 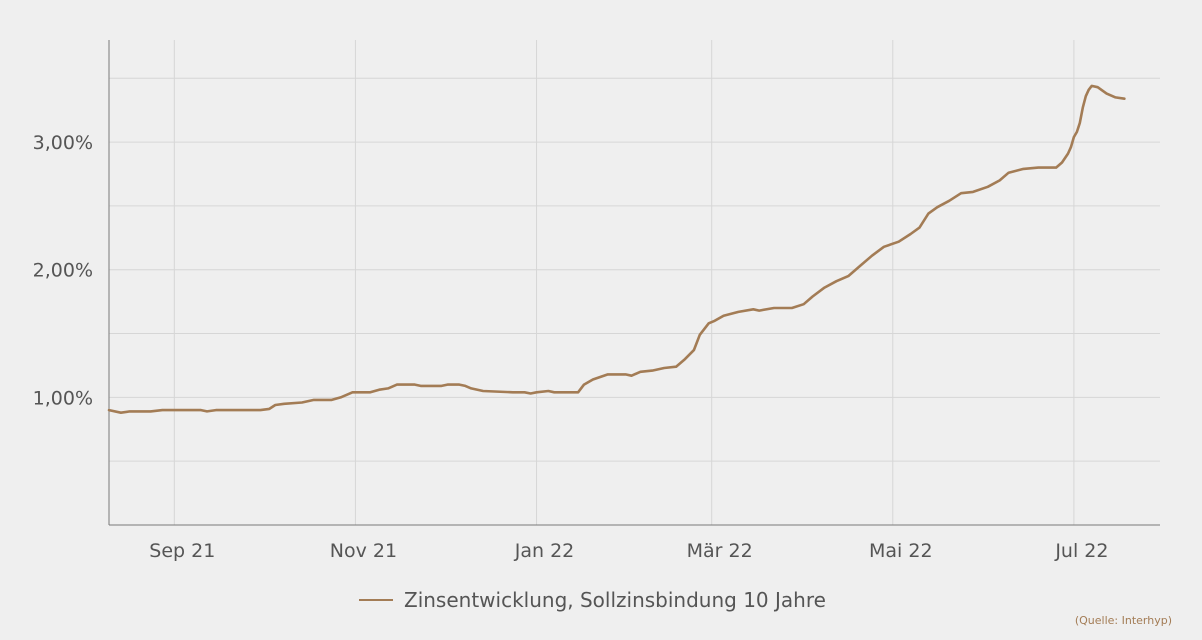 What do you see at coordinates (363, 551) in the screenshot?
I see `x-tick-label: Nov 21` at bounding box center [363, 551].